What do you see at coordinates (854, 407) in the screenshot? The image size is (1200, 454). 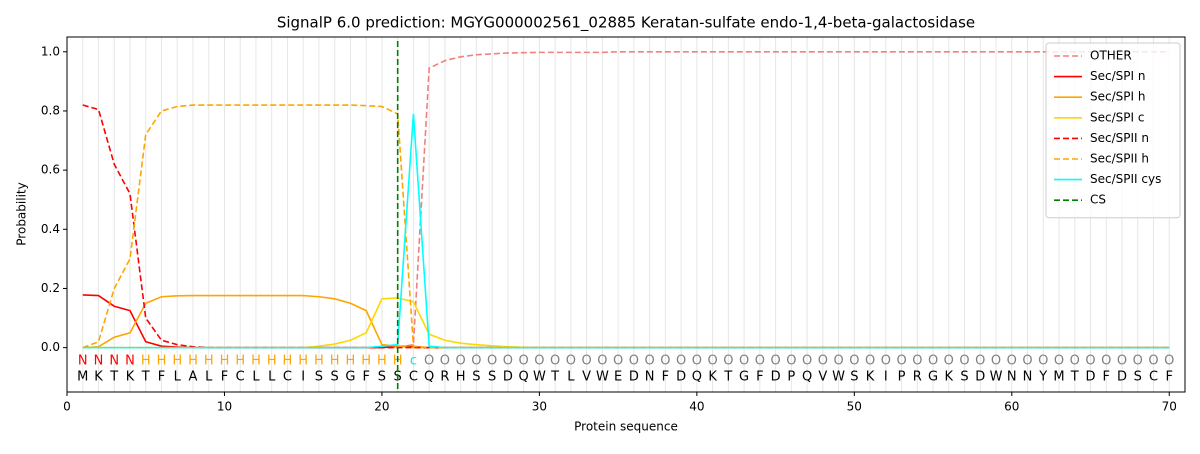 I see `x-tick-label: 50` at bounding box center [854, 407].